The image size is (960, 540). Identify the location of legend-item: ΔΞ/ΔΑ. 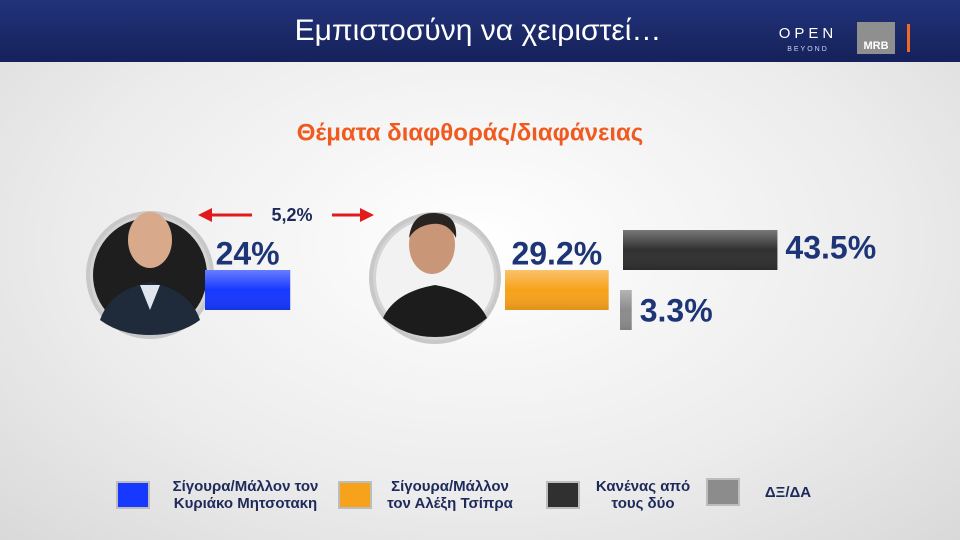
(767, 492).